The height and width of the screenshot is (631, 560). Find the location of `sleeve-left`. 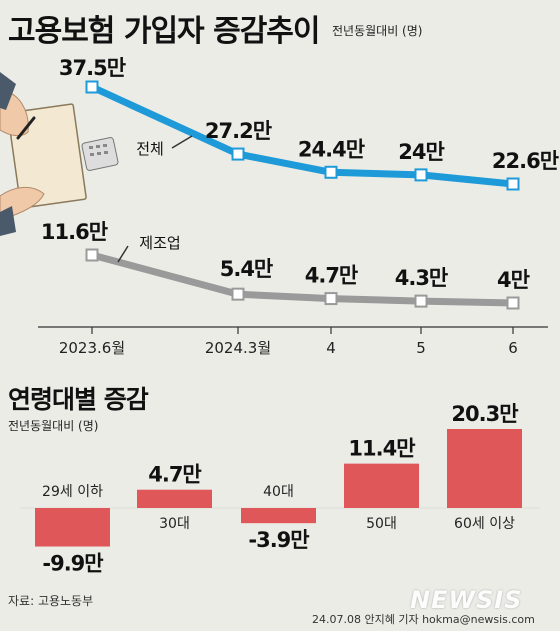

sleeve-left is located at coordinates (8, 91).